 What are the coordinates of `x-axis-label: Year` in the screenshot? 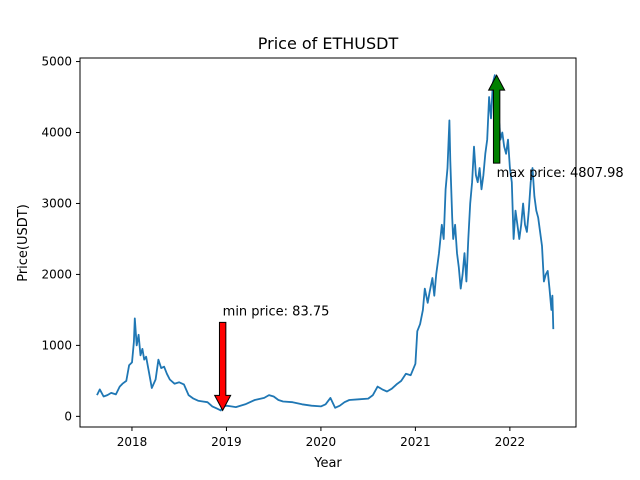 It's located at (327, 463).